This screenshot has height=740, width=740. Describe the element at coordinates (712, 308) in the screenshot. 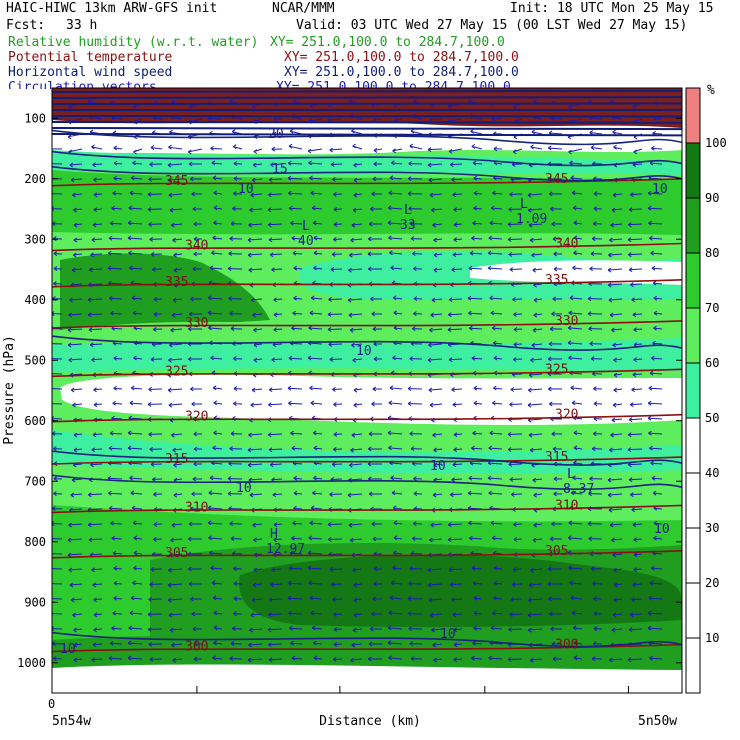

I see `colorbar-label: 70` at that location.